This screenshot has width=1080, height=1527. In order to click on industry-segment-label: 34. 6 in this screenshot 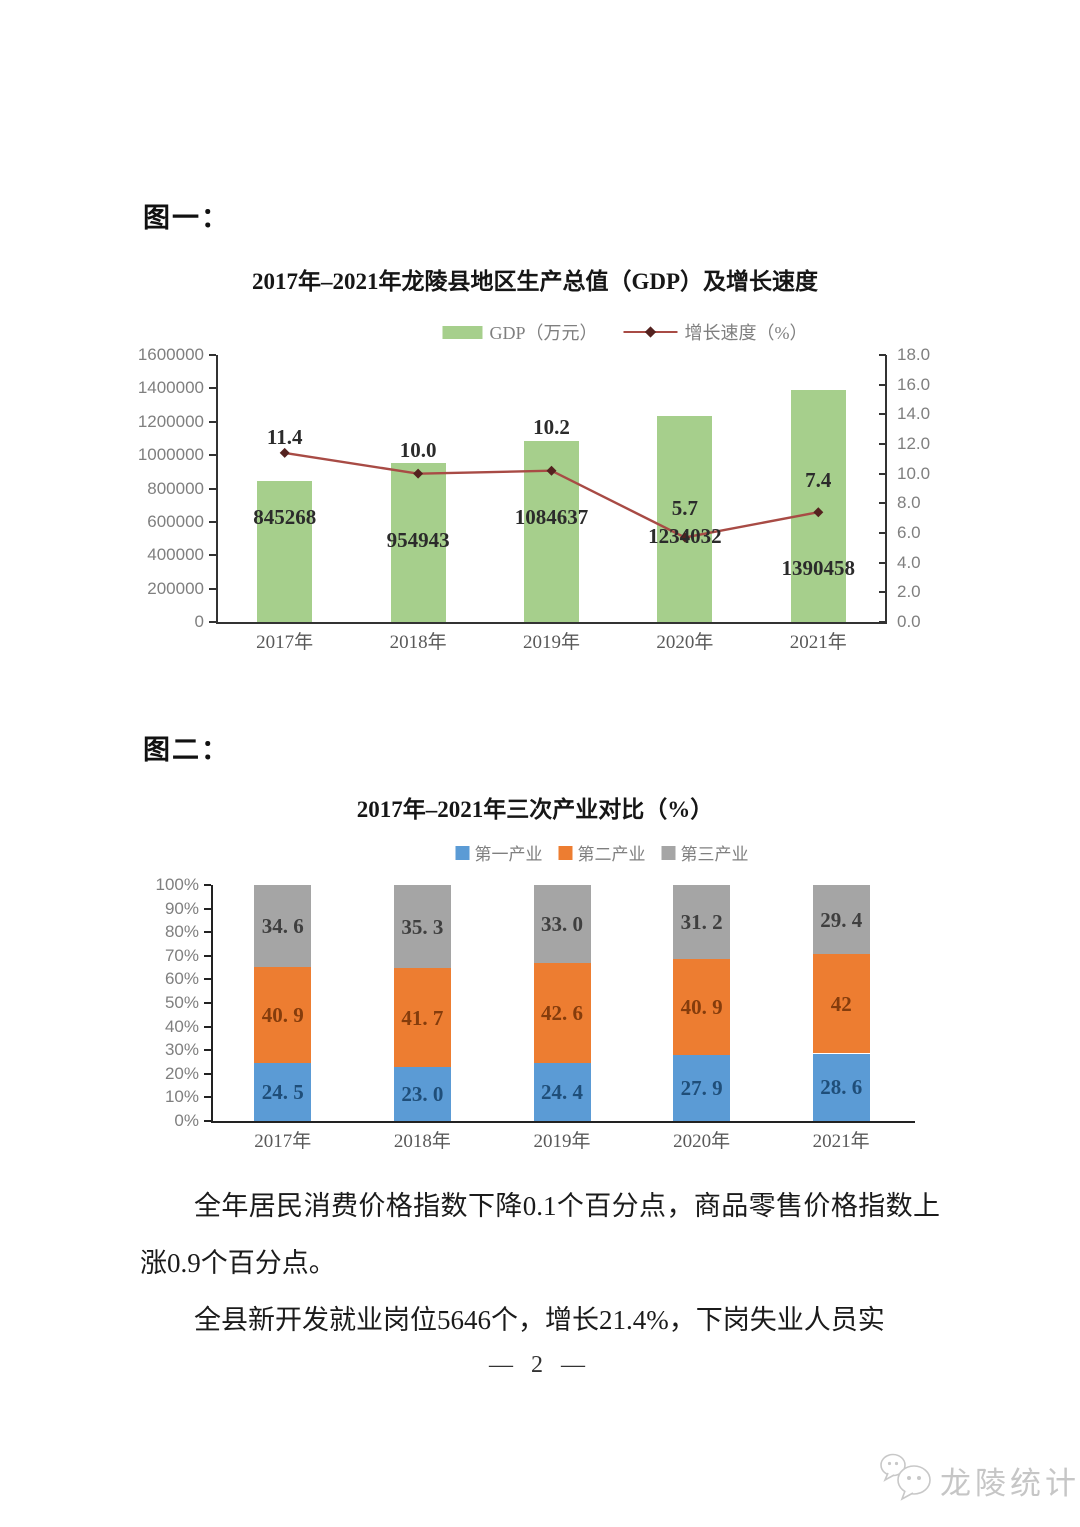, I will do `click(282, 925)`.